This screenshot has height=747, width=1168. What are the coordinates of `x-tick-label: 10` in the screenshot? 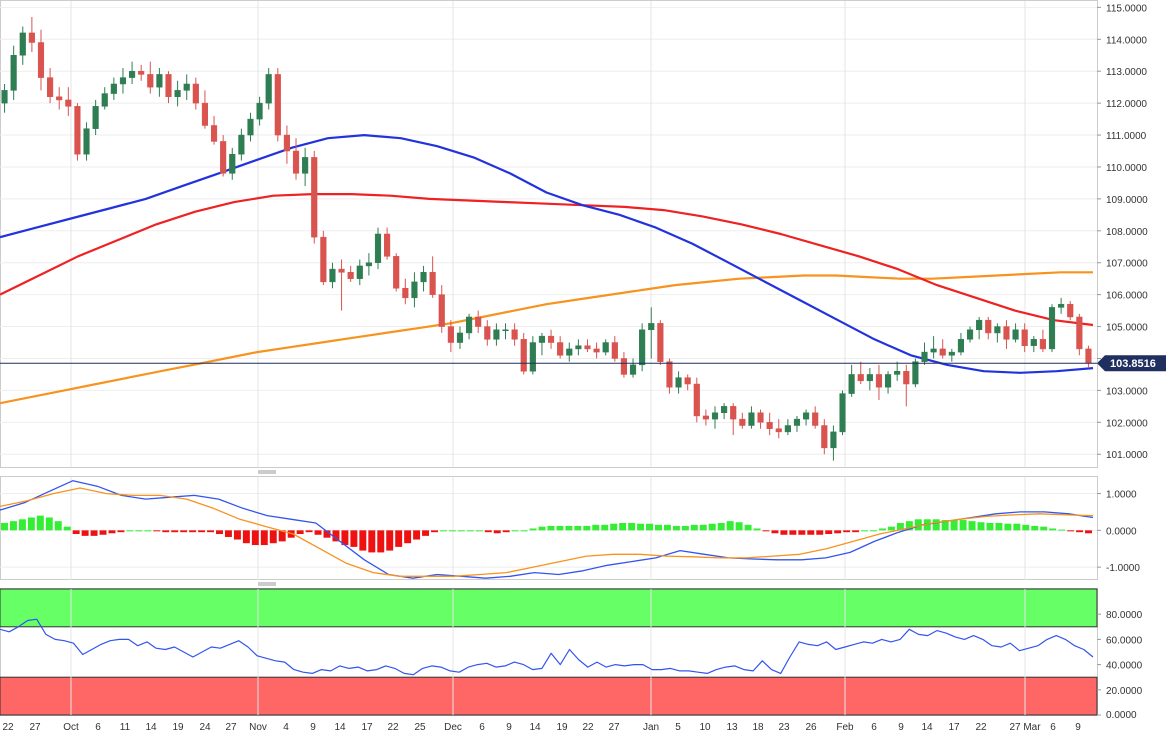 It's located at (705, 727).